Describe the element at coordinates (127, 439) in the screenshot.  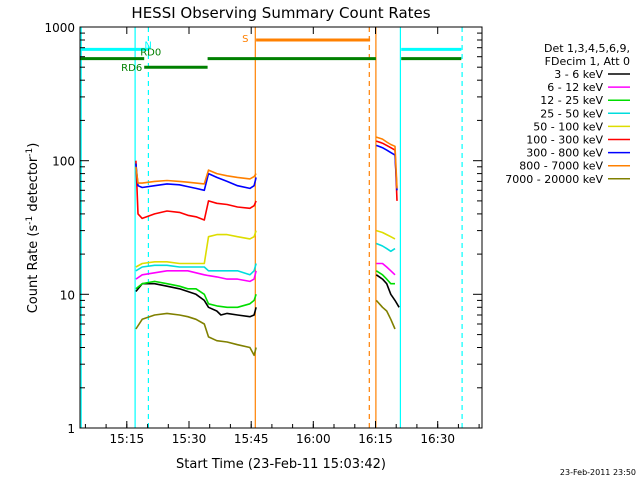
I see `x-tick-label-1: 15:15` at that location.